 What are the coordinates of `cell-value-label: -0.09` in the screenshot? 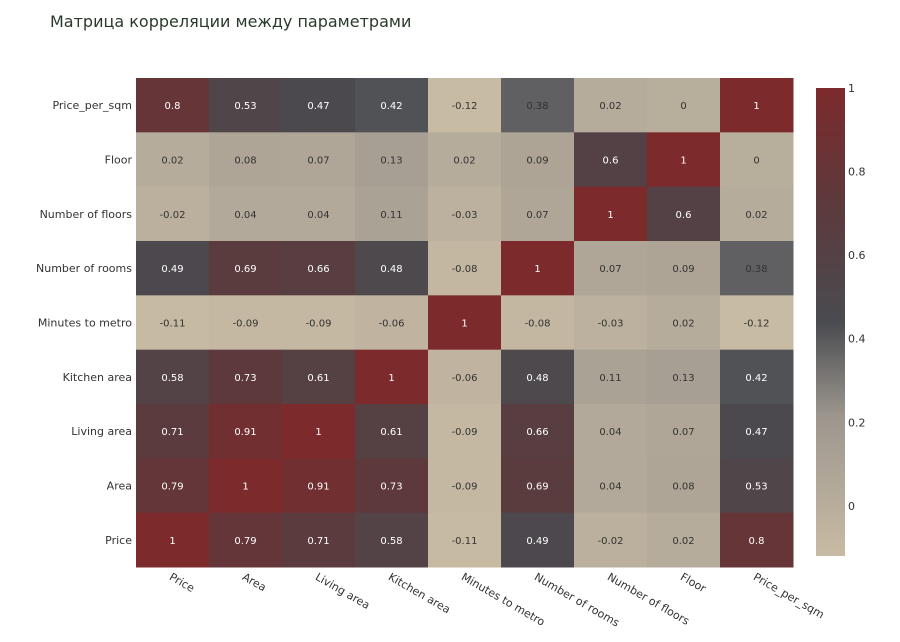 It's located at (319, 324).